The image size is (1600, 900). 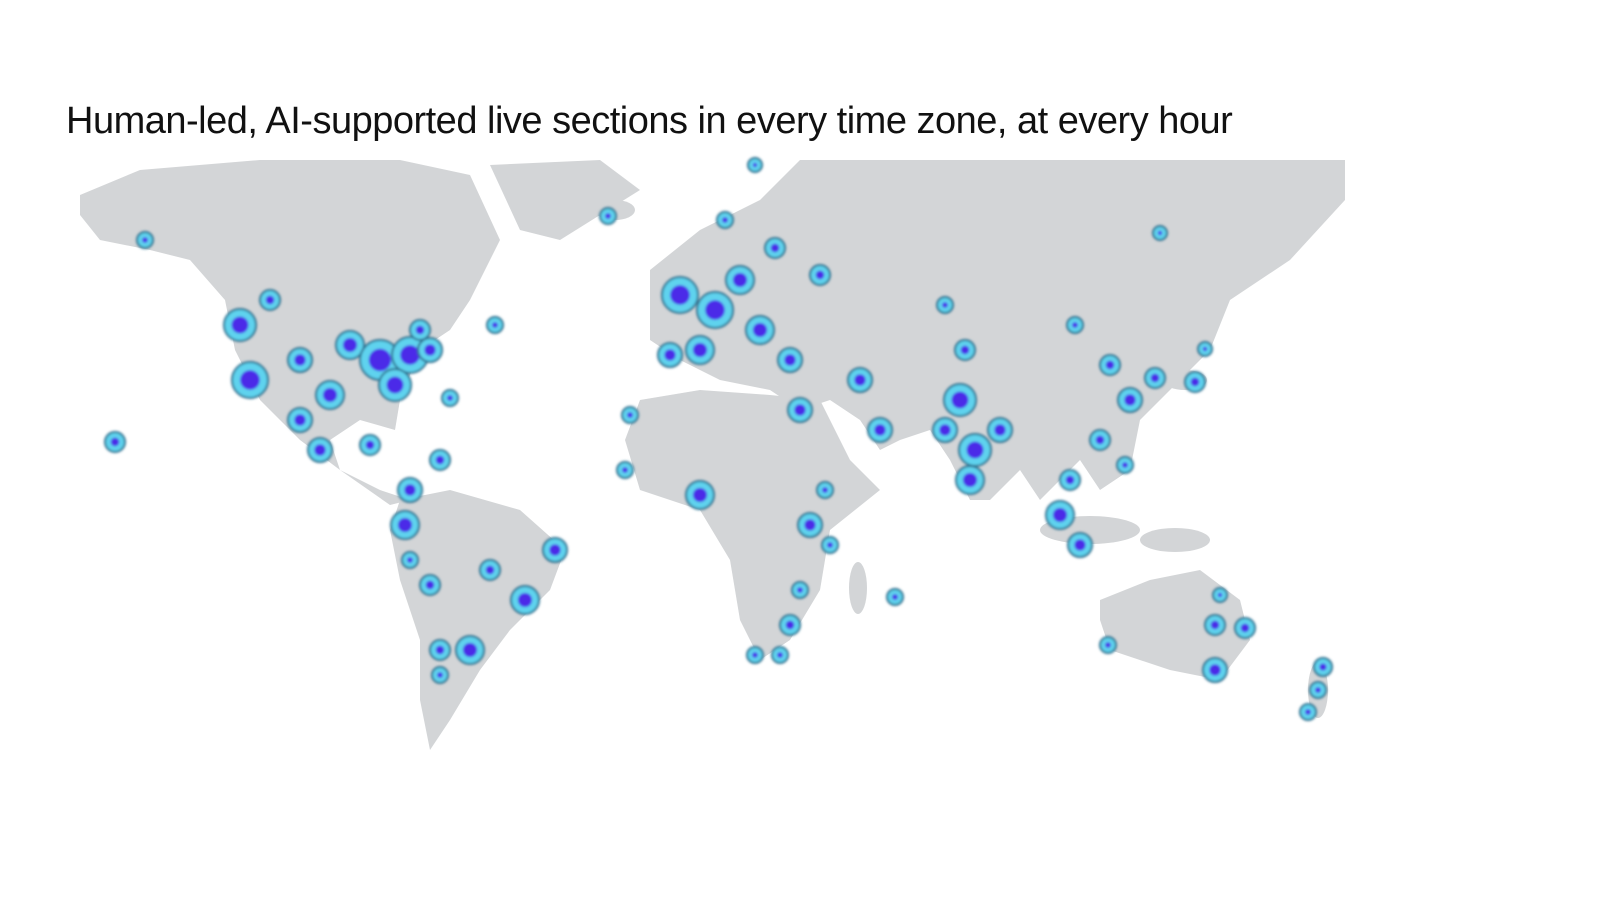 What do you see at coordinates (477, 620) in the screenshot?
I see `south-america` at bounding box center [477, 620].